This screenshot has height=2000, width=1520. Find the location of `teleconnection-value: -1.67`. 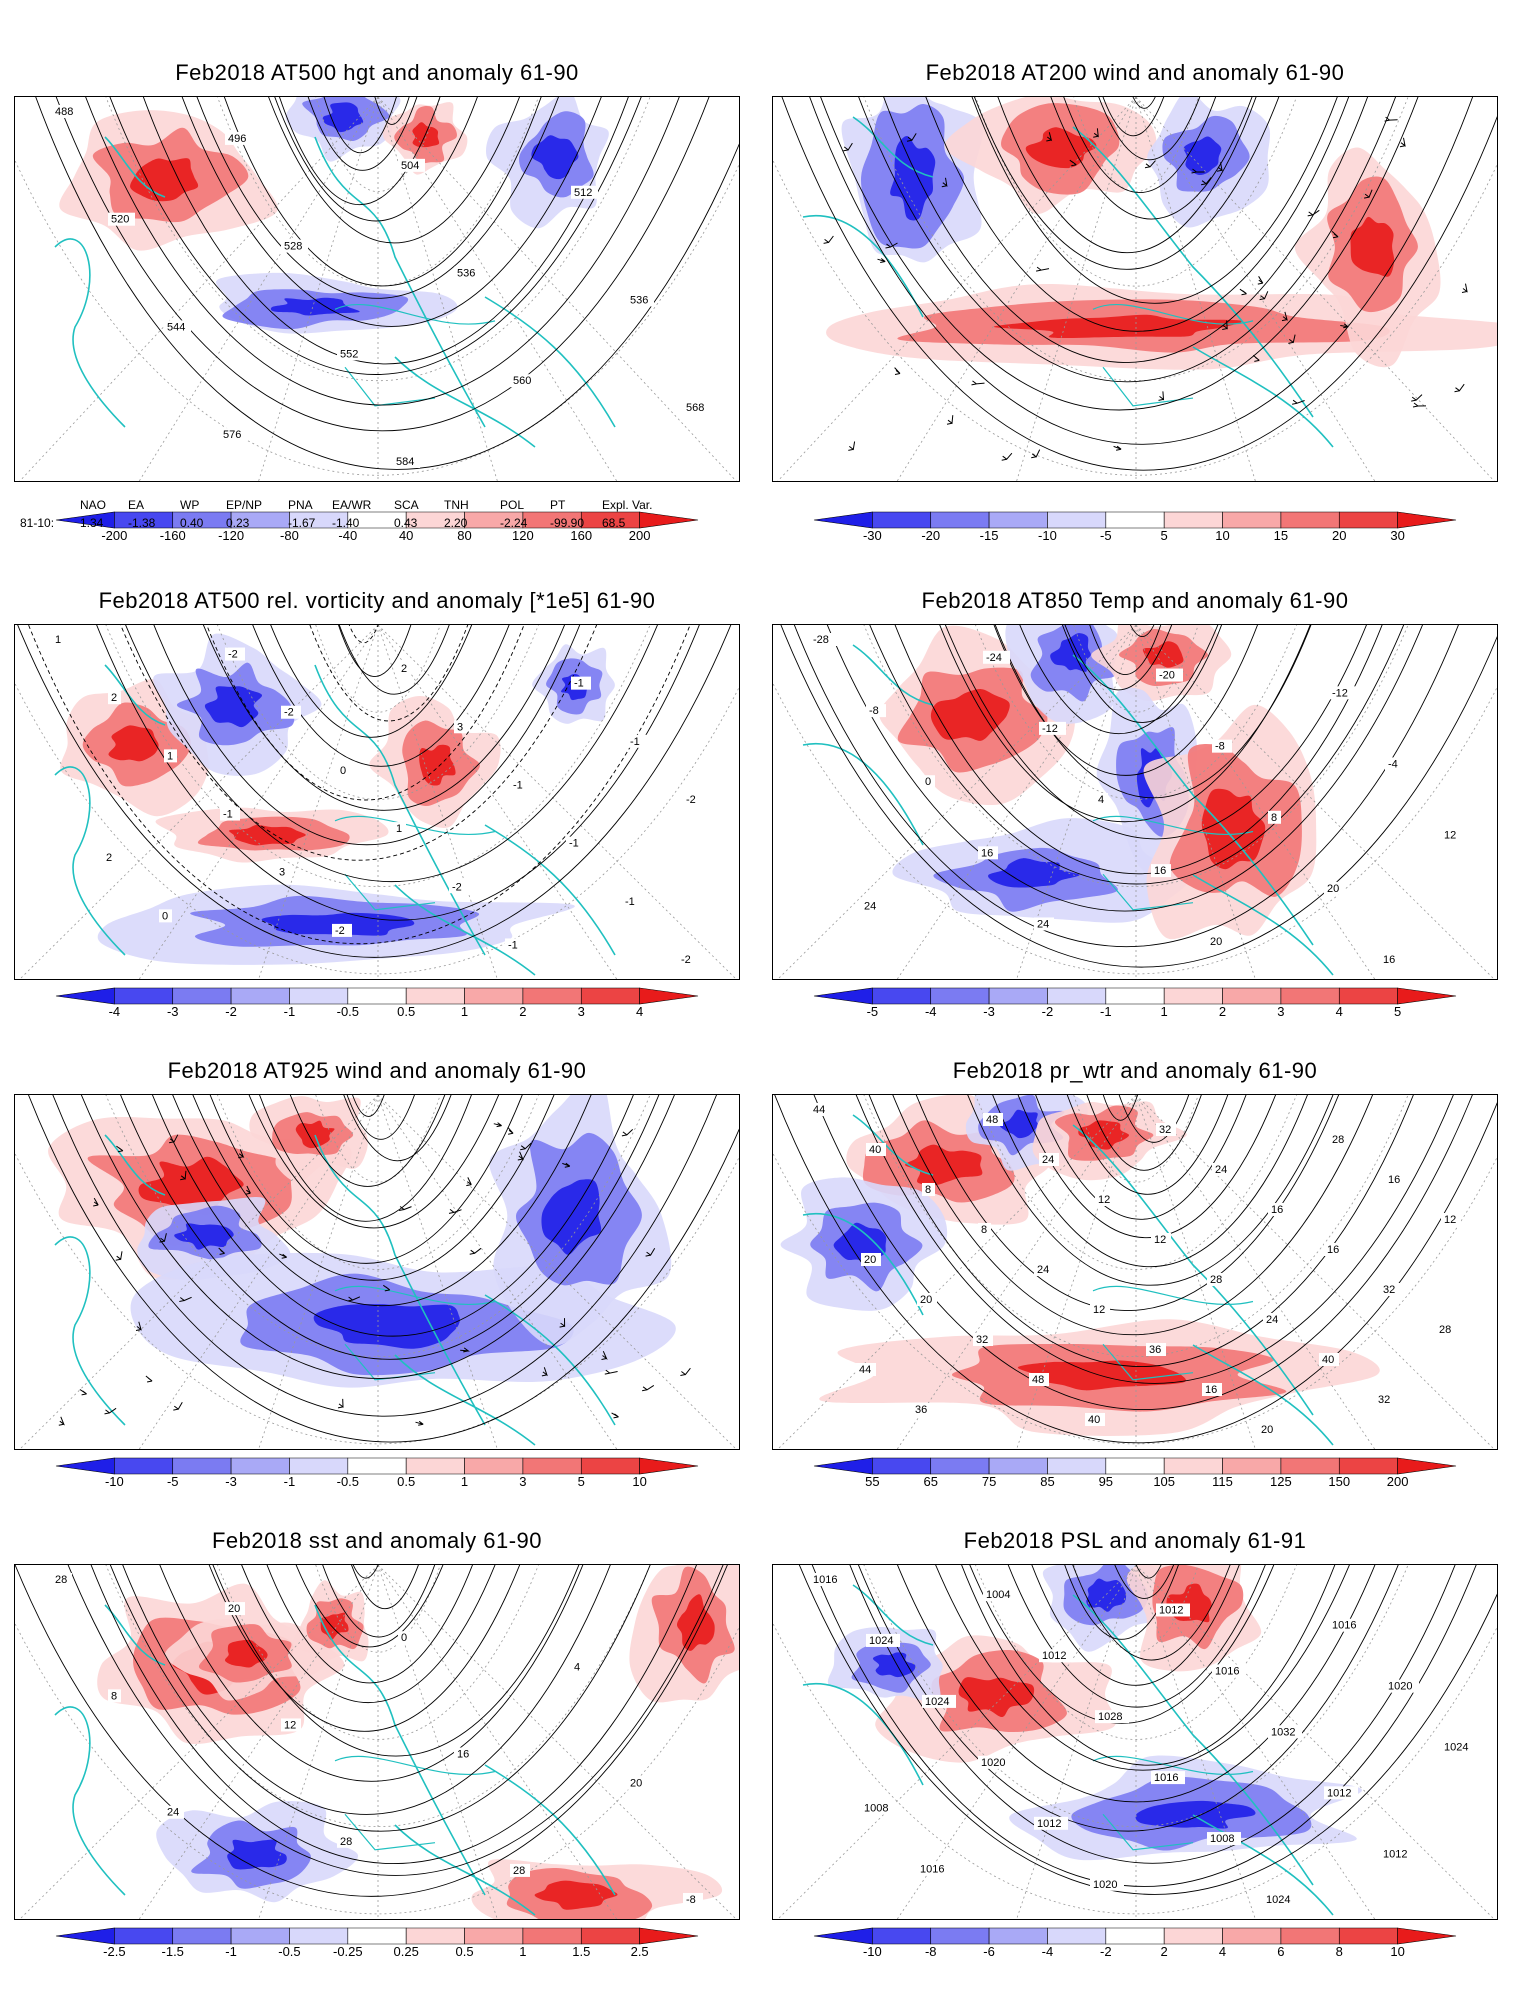

teleconnection-value: -1.67 is located at coordinates (302, 523).